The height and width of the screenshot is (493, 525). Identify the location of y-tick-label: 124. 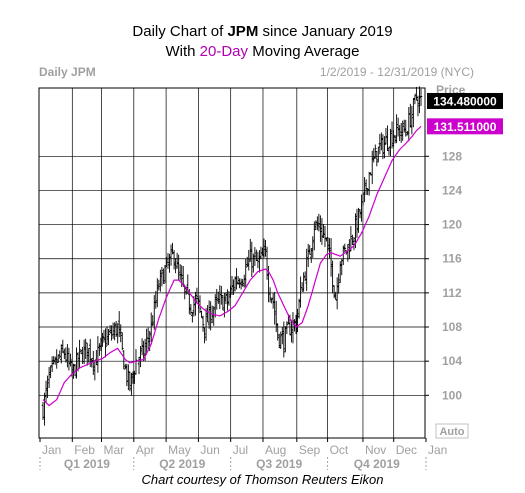
(452, 190).